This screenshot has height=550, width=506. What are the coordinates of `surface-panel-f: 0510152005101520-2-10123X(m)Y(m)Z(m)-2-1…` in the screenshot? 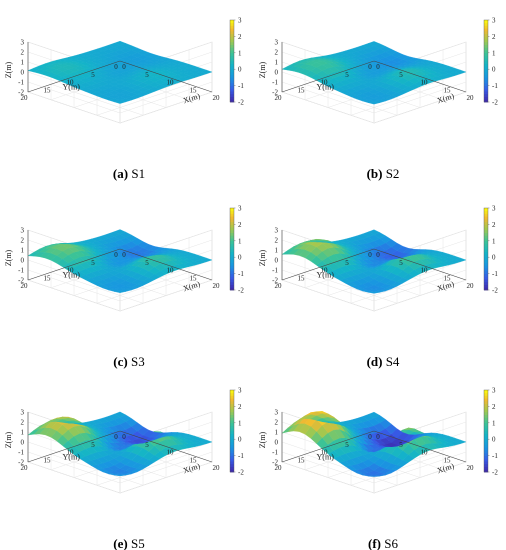 It's located at (378, 468).